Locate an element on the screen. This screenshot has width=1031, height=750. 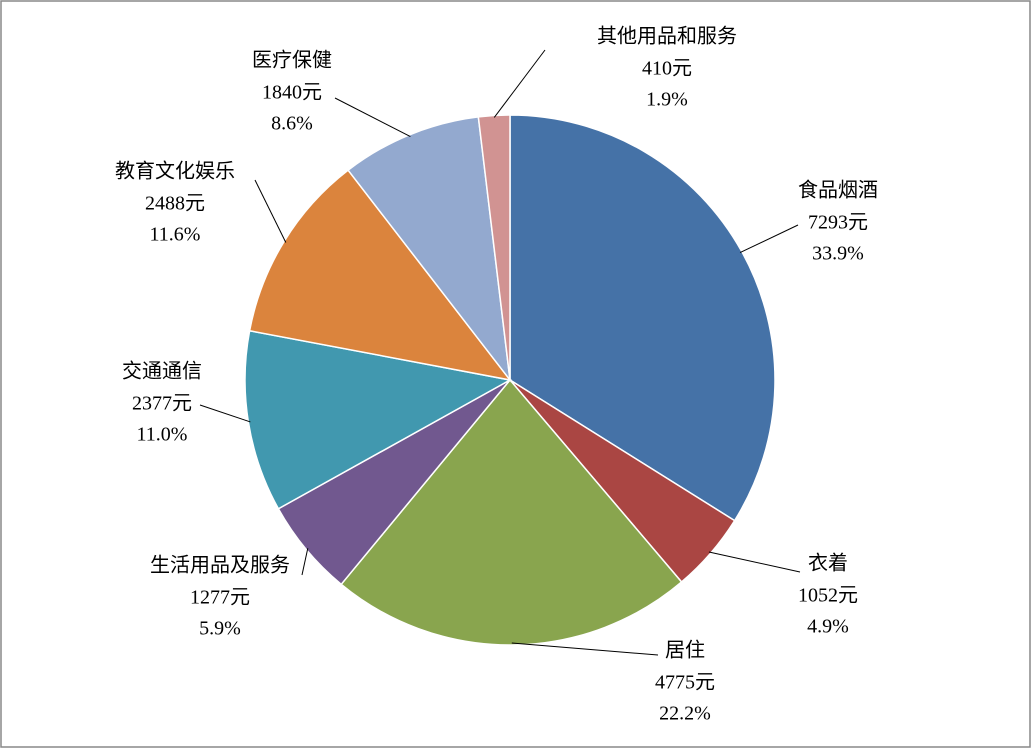
value-label: 410元 is located at coordinates (667, 69).